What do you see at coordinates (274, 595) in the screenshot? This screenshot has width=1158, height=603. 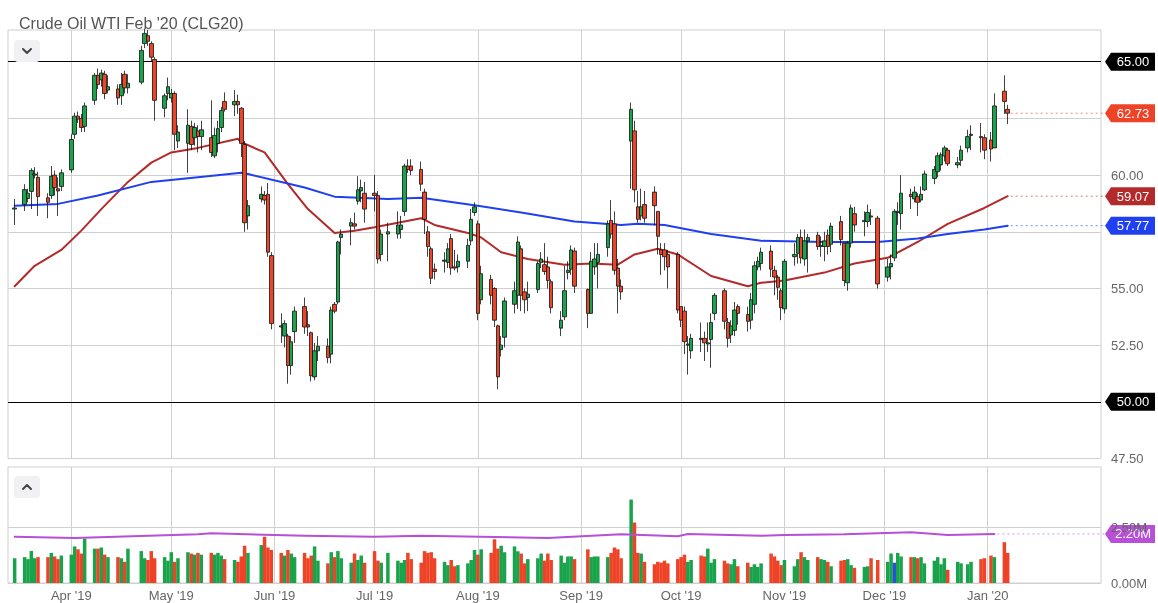 I see `x-tick-label: Jun '19` at bounding box center [274, 595].